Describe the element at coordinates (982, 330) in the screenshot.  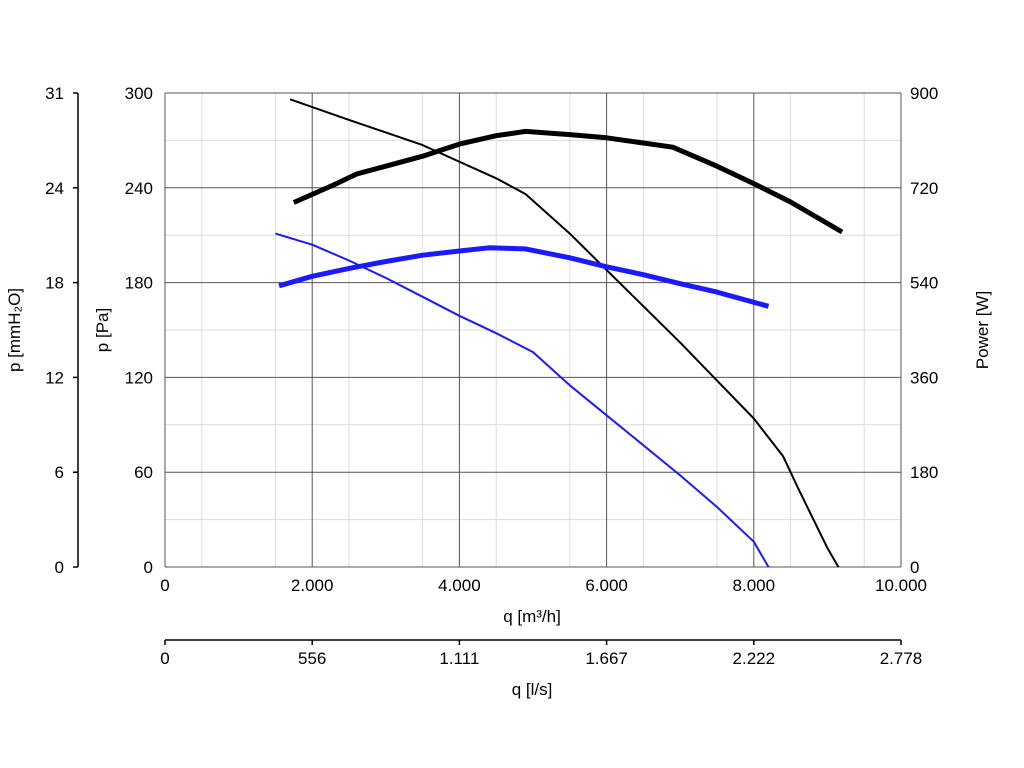
I see `y-axis-right-label: Power [W]` at that location.